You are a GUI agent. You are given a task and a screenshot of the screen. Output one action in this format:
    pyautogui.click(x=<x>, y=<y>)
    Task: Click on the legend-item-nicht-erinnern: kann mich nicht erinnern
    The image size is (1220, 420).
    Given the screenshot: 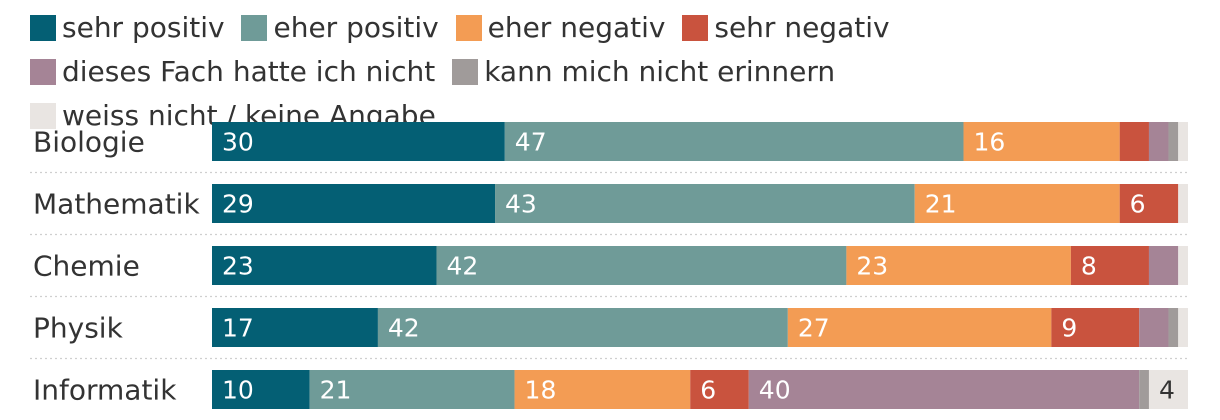 What is the action you would take?
    pyautogui.click(x=643, y=72)
    